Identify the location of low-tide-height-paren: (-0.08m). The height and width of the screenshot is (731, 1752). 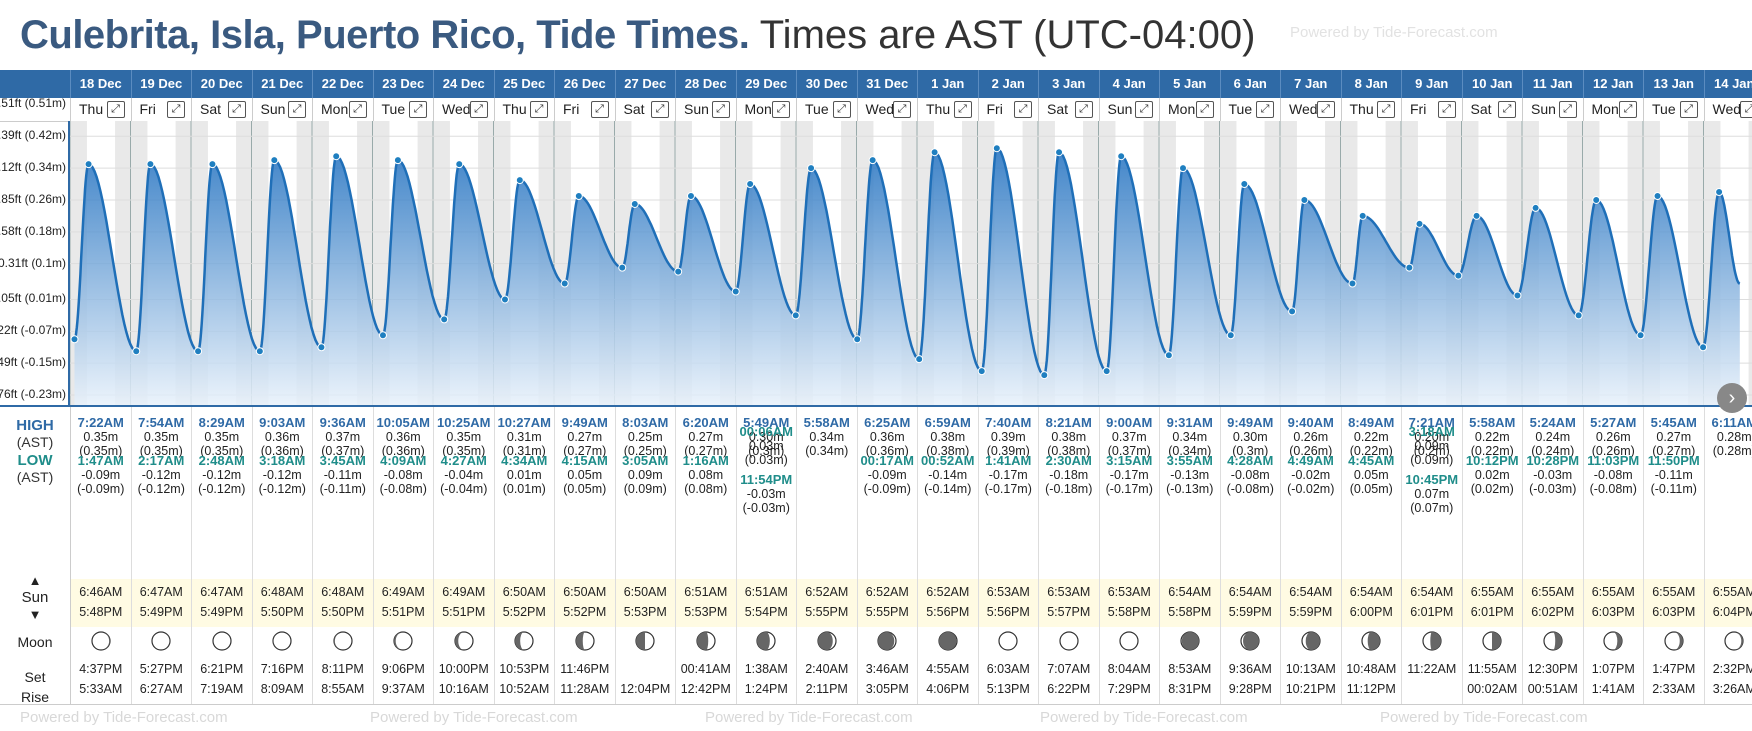
(1251, 489).